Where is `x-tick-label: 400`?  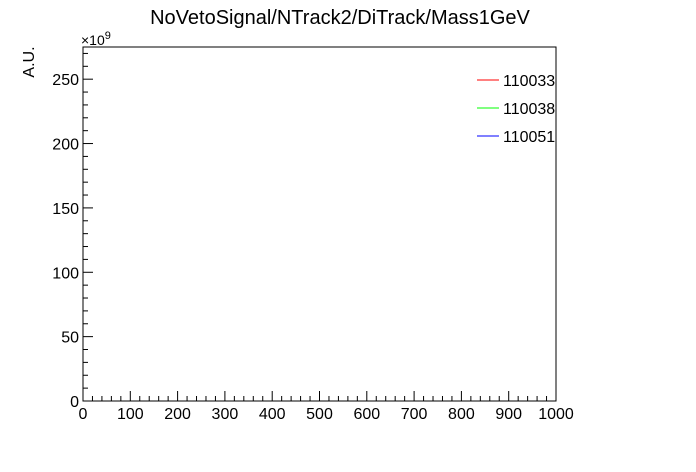 x-tick-label: 400 is located at coordinates (272, 414).